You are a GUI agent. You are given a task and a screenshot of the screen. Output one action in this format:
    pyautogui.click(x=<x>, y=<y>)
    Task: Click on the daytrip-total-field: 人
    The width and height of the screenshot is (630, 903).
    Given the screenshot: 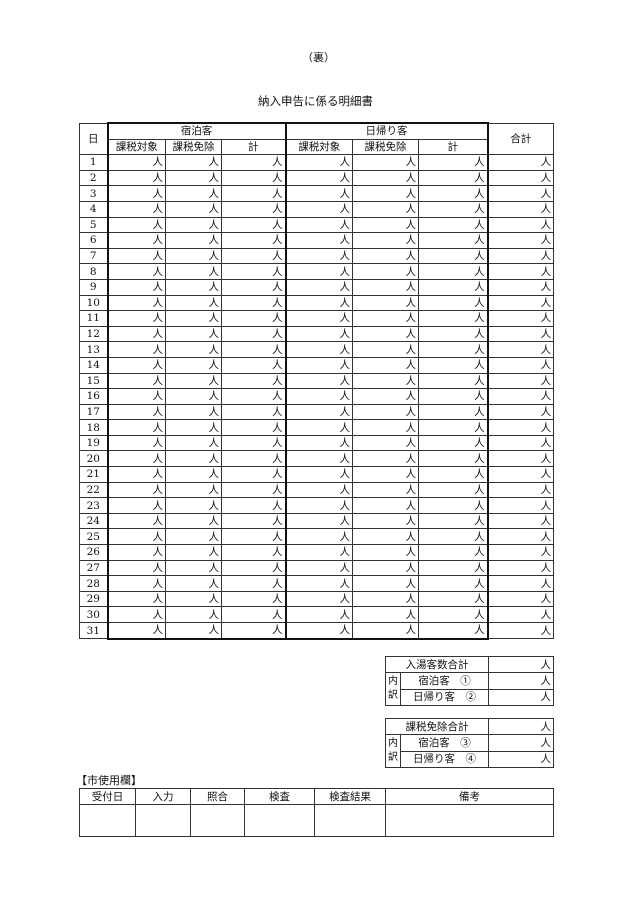 What is the action you would take?
    pyautogui.click(x=521, y=697)
    